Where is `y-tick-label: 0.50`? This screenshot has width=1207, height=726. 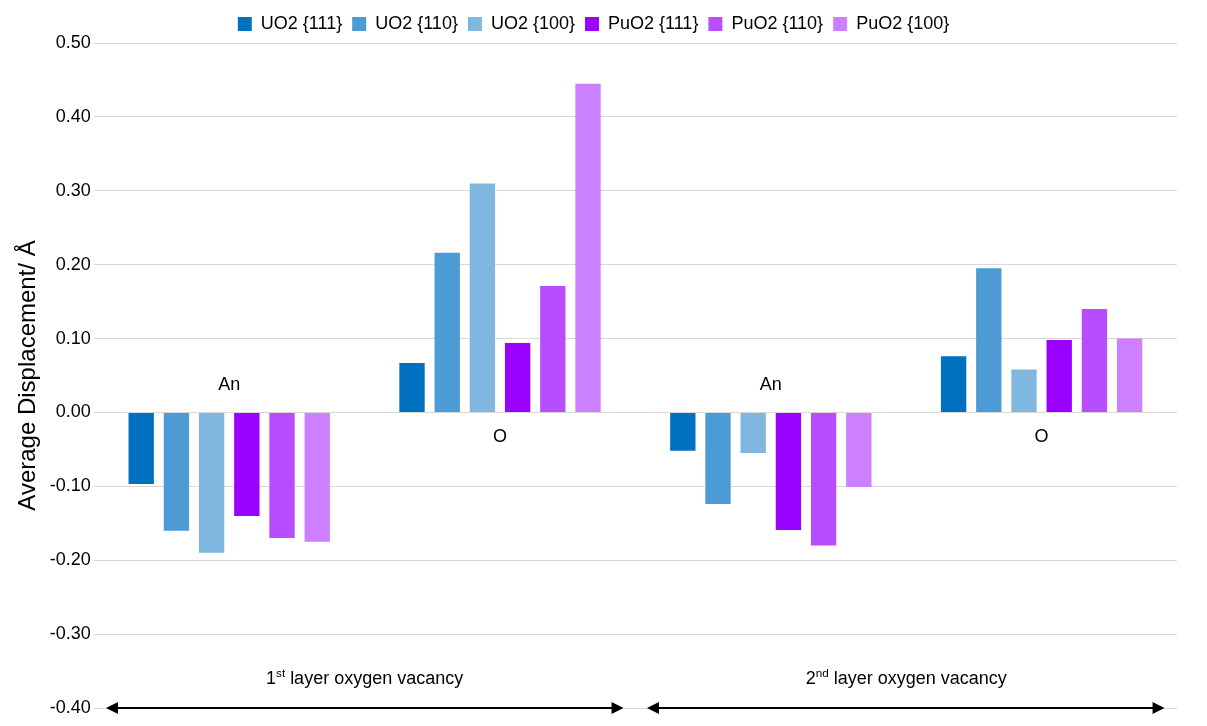 y-tick-label: 0.50 is located at coordinates (73, 41).